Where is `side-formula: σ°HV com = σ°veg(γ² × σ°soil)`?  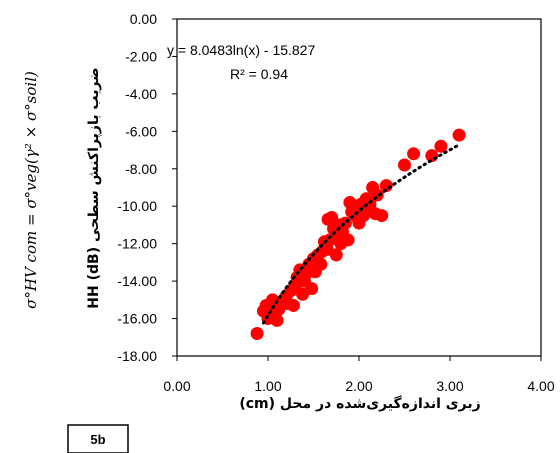
side-formula: σ°HV com = σ°veg(γ² × σ°soil) is located at coordinates (31, 190).